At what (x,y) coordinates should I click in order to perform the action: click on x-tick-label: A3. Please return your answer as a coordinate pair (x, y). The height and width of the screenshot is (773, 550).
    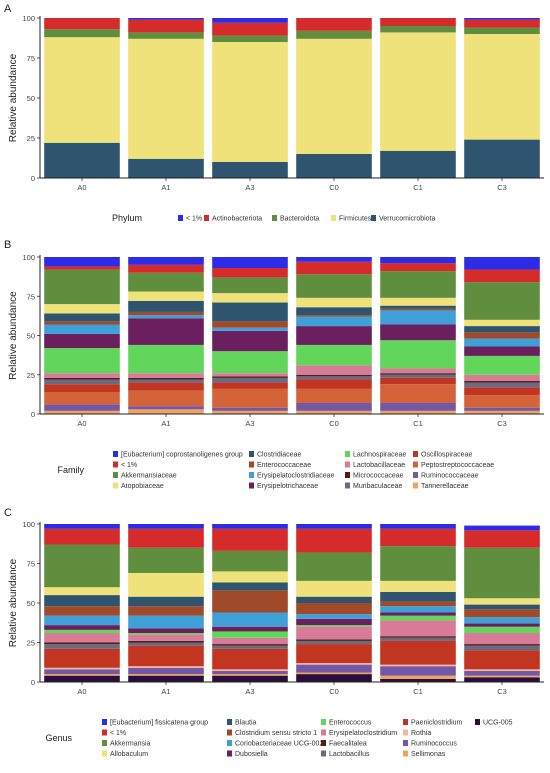
    Looking at the image, I should click on (249, 187).